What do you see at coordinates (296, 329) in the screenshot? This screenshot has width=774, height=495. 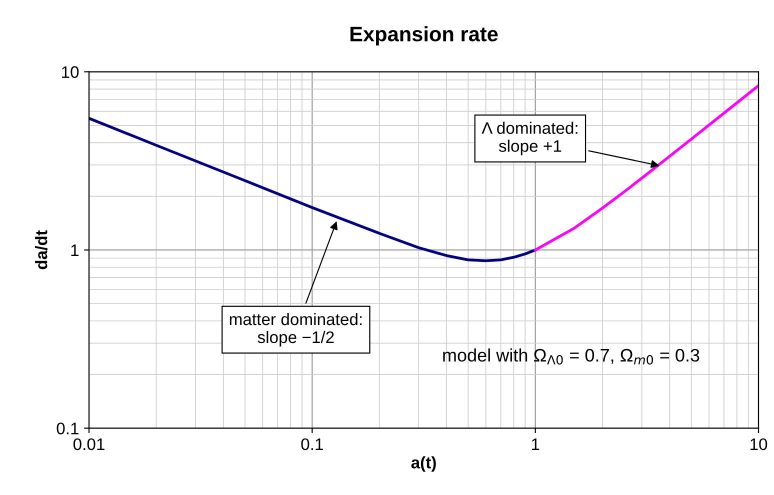 I see `annotation: matter dominated: slope −1/2` at bounding box center [296, 329].